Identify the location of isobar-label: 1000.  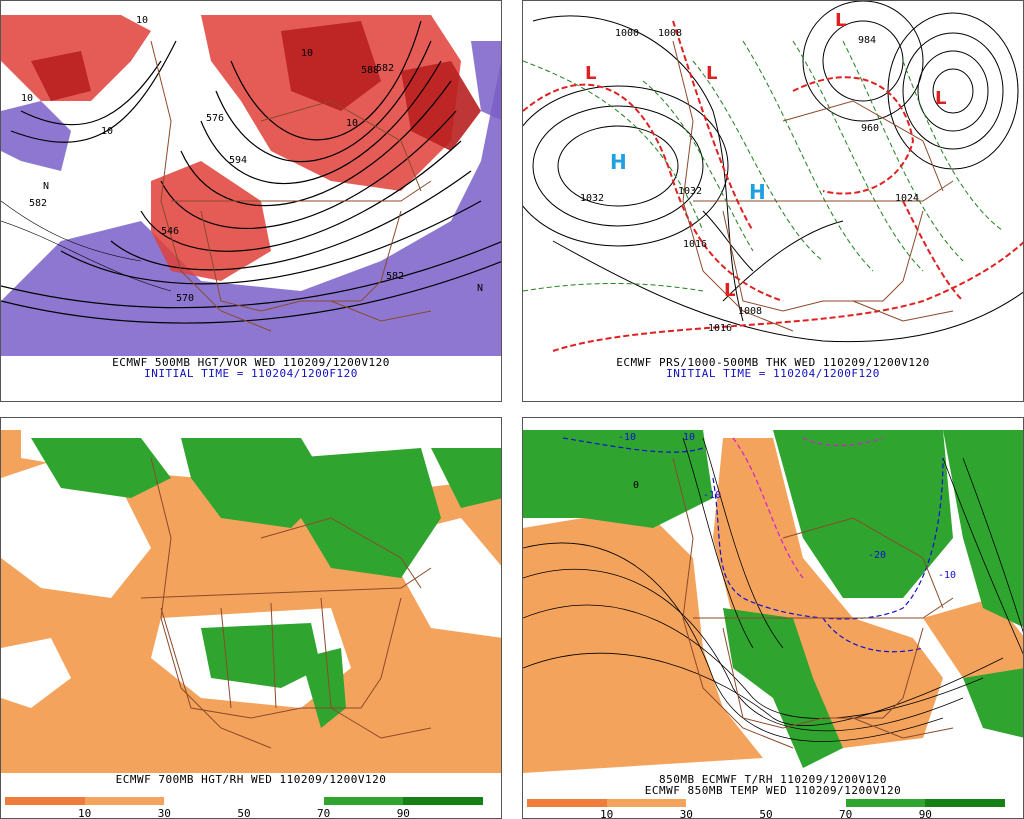
(627, 33).